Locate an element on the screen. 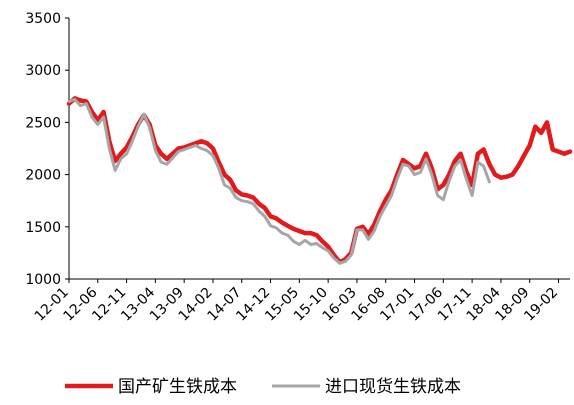 This screenshot has width=574, height=405. y-tick-label: 1500 is located at coordinates (43, 228).